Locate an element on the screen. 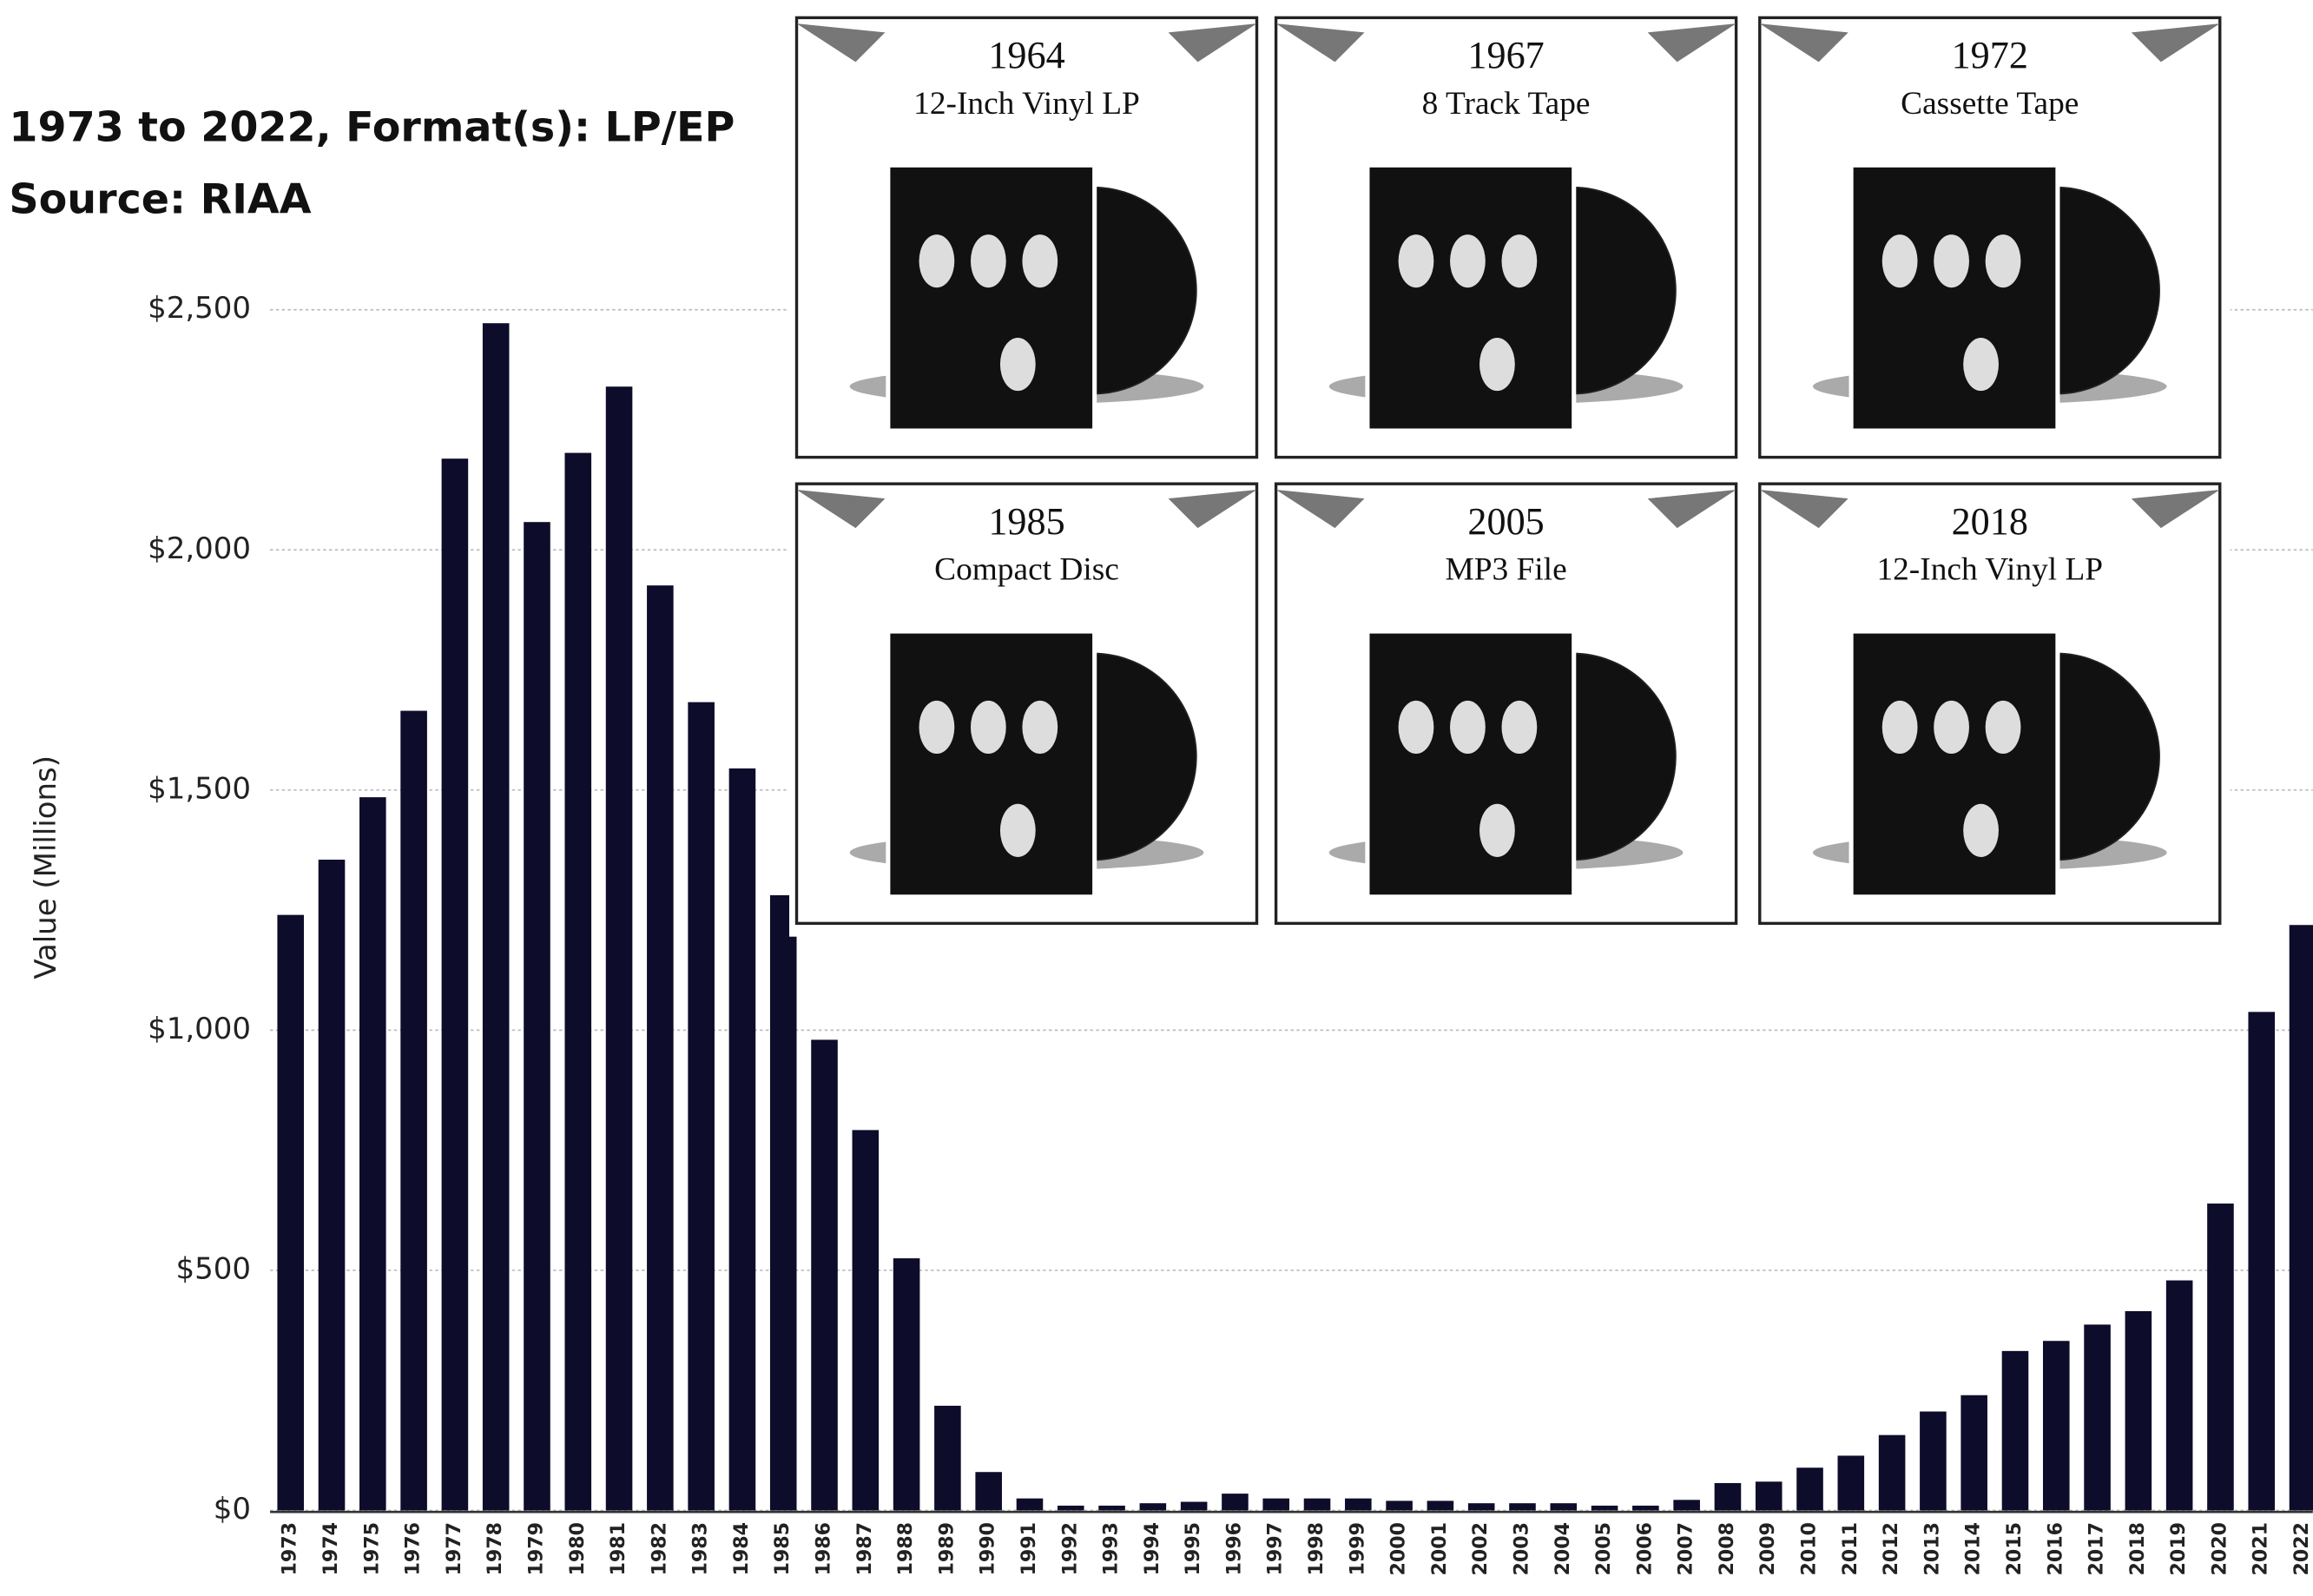  panel: 2005 MP3 File is located at coordinates (1506, 704).